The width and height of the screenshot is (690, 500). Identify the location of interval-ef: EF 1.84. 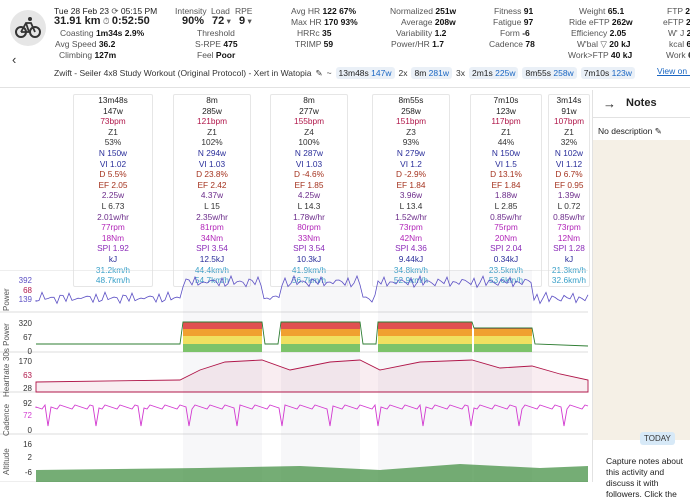
(411, 184).